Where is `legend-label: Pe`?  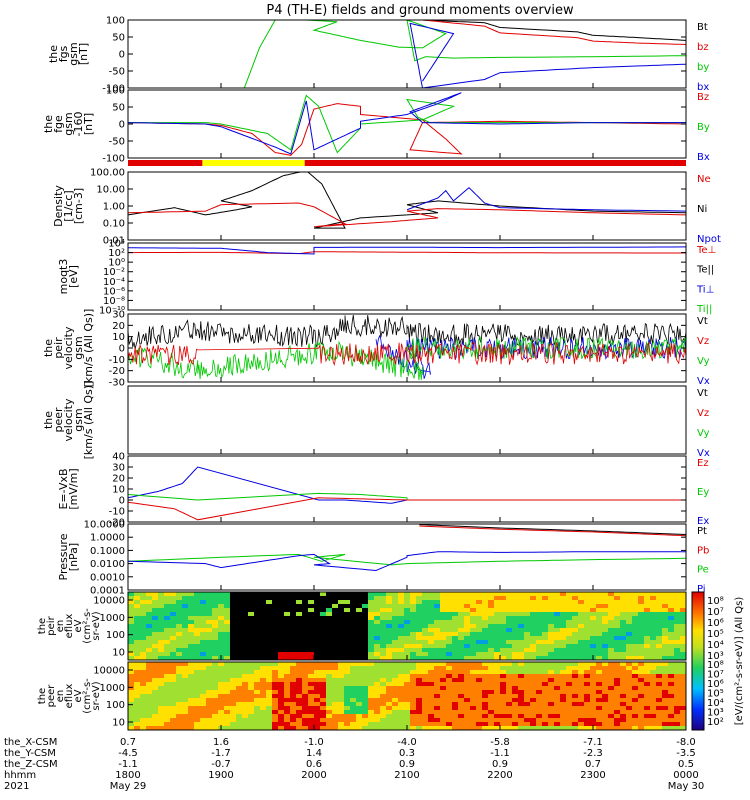 legend-label: Pe is located at coordinates (703, 570).